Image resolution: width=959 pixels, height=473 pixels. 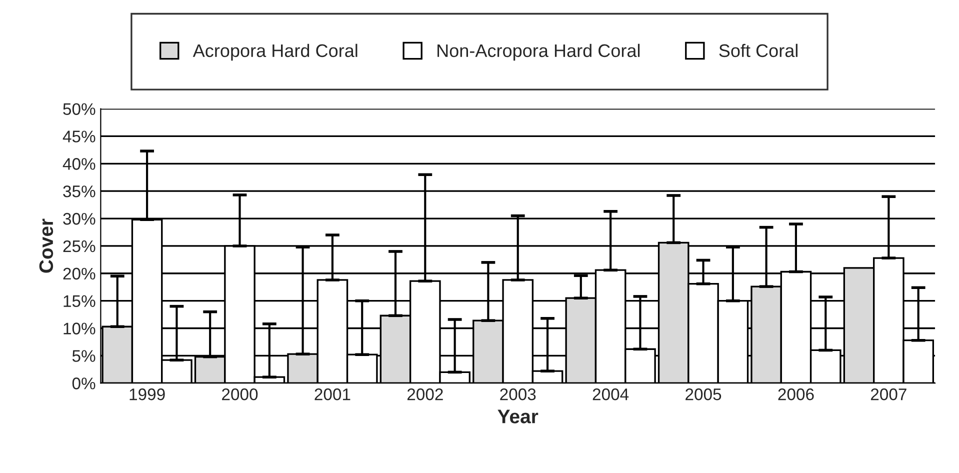 I want to click on y-tick-label: 45%, so click(x=79, y=136).